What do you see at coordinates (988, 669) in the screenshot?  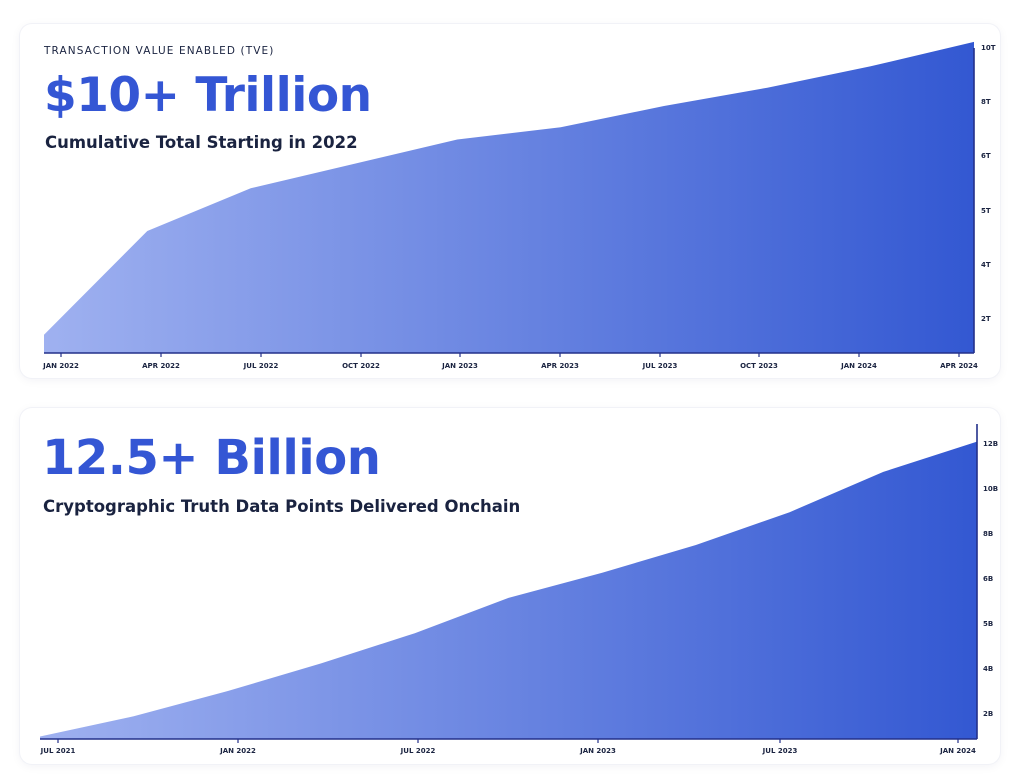 I see `dp-y-tick-label: 4B` at bounding box center [988, 669].